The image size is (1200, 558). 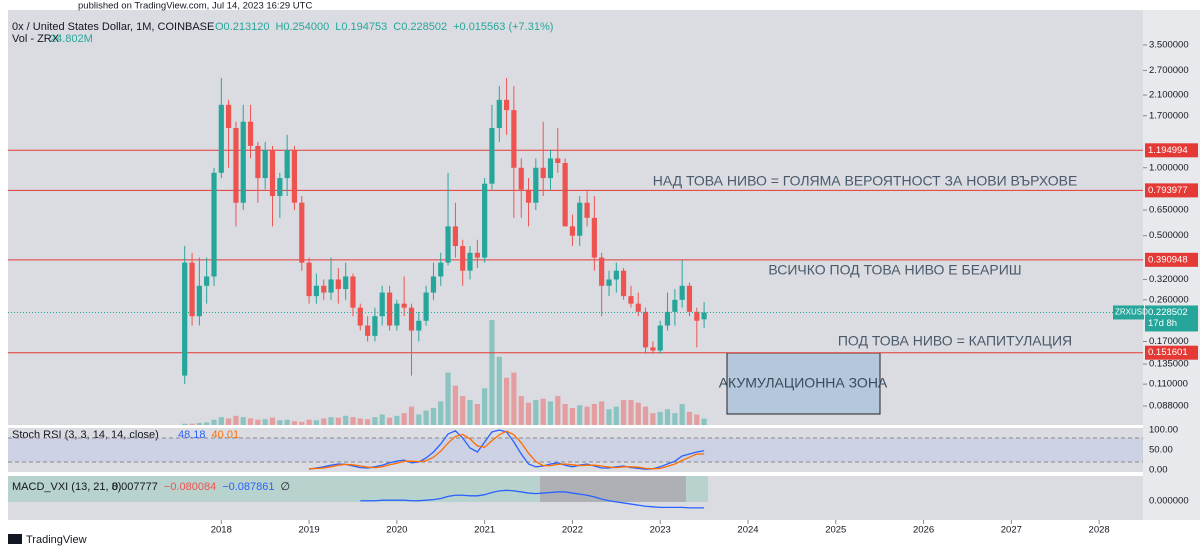 I want to click on symbol-tag, so click(x=1128, y=312).